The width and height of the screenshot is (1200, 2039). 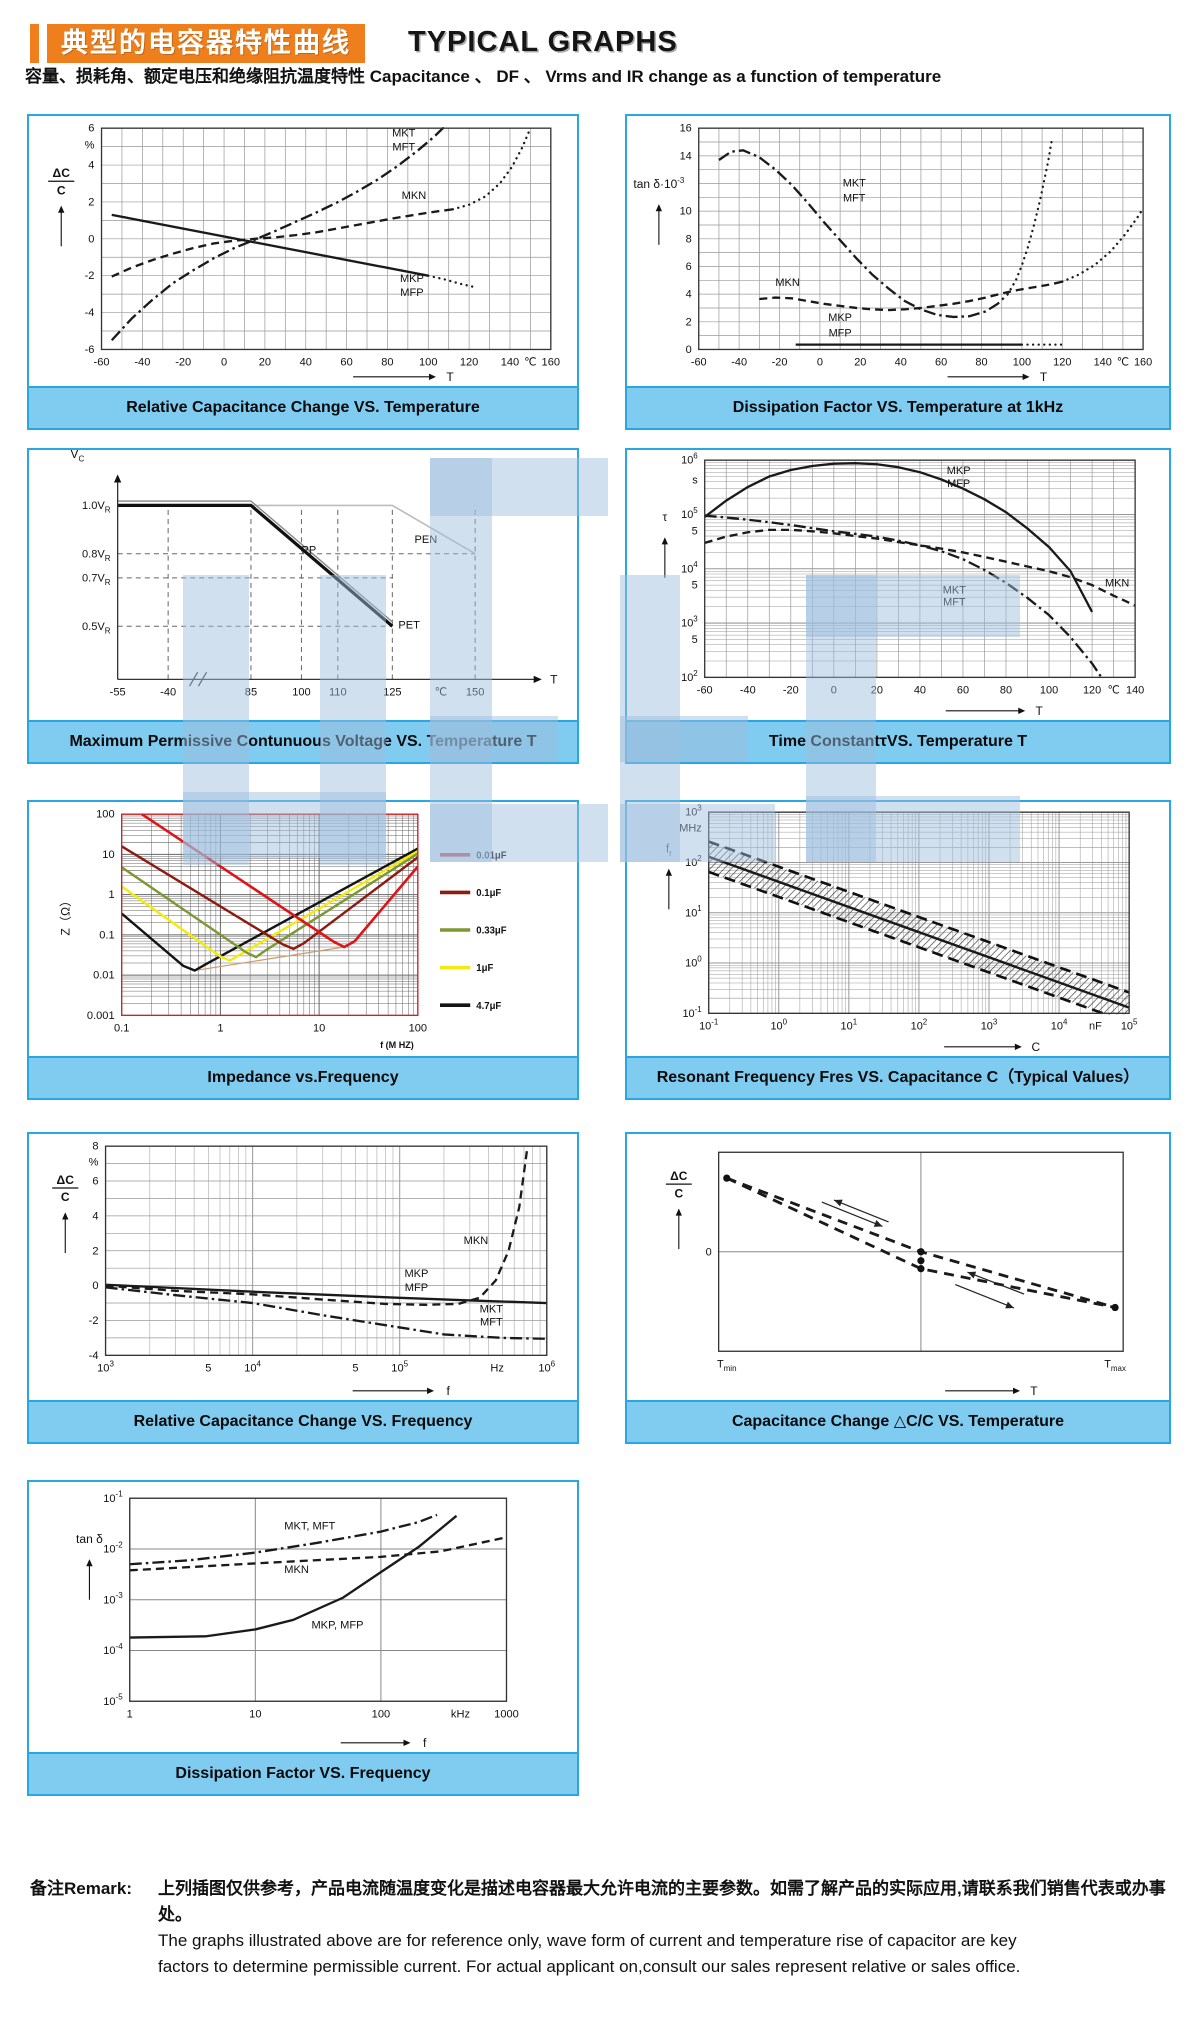 What do you see at coordinates (664, 517) in the screenshot?
I see `svg-text: τ` at bounding box center [664, 517].